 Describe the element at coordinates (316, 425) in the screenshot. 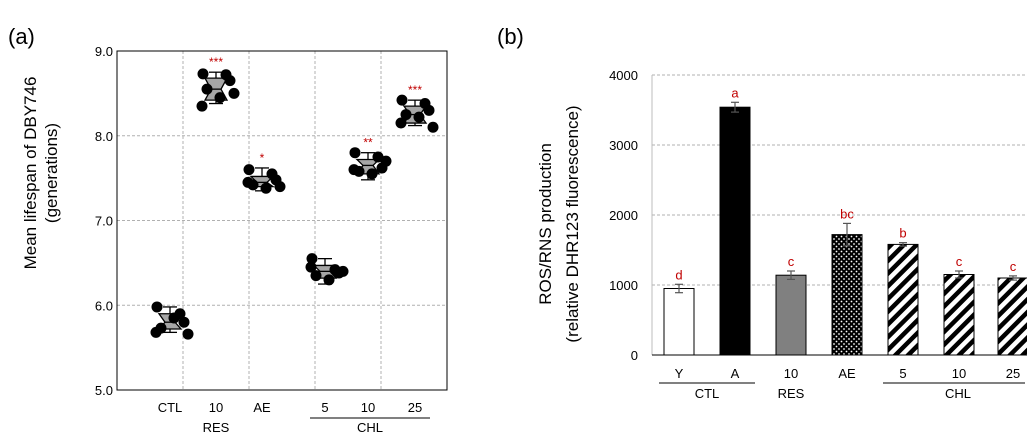

I see `panel-a-groups: RES CHL` at that location.